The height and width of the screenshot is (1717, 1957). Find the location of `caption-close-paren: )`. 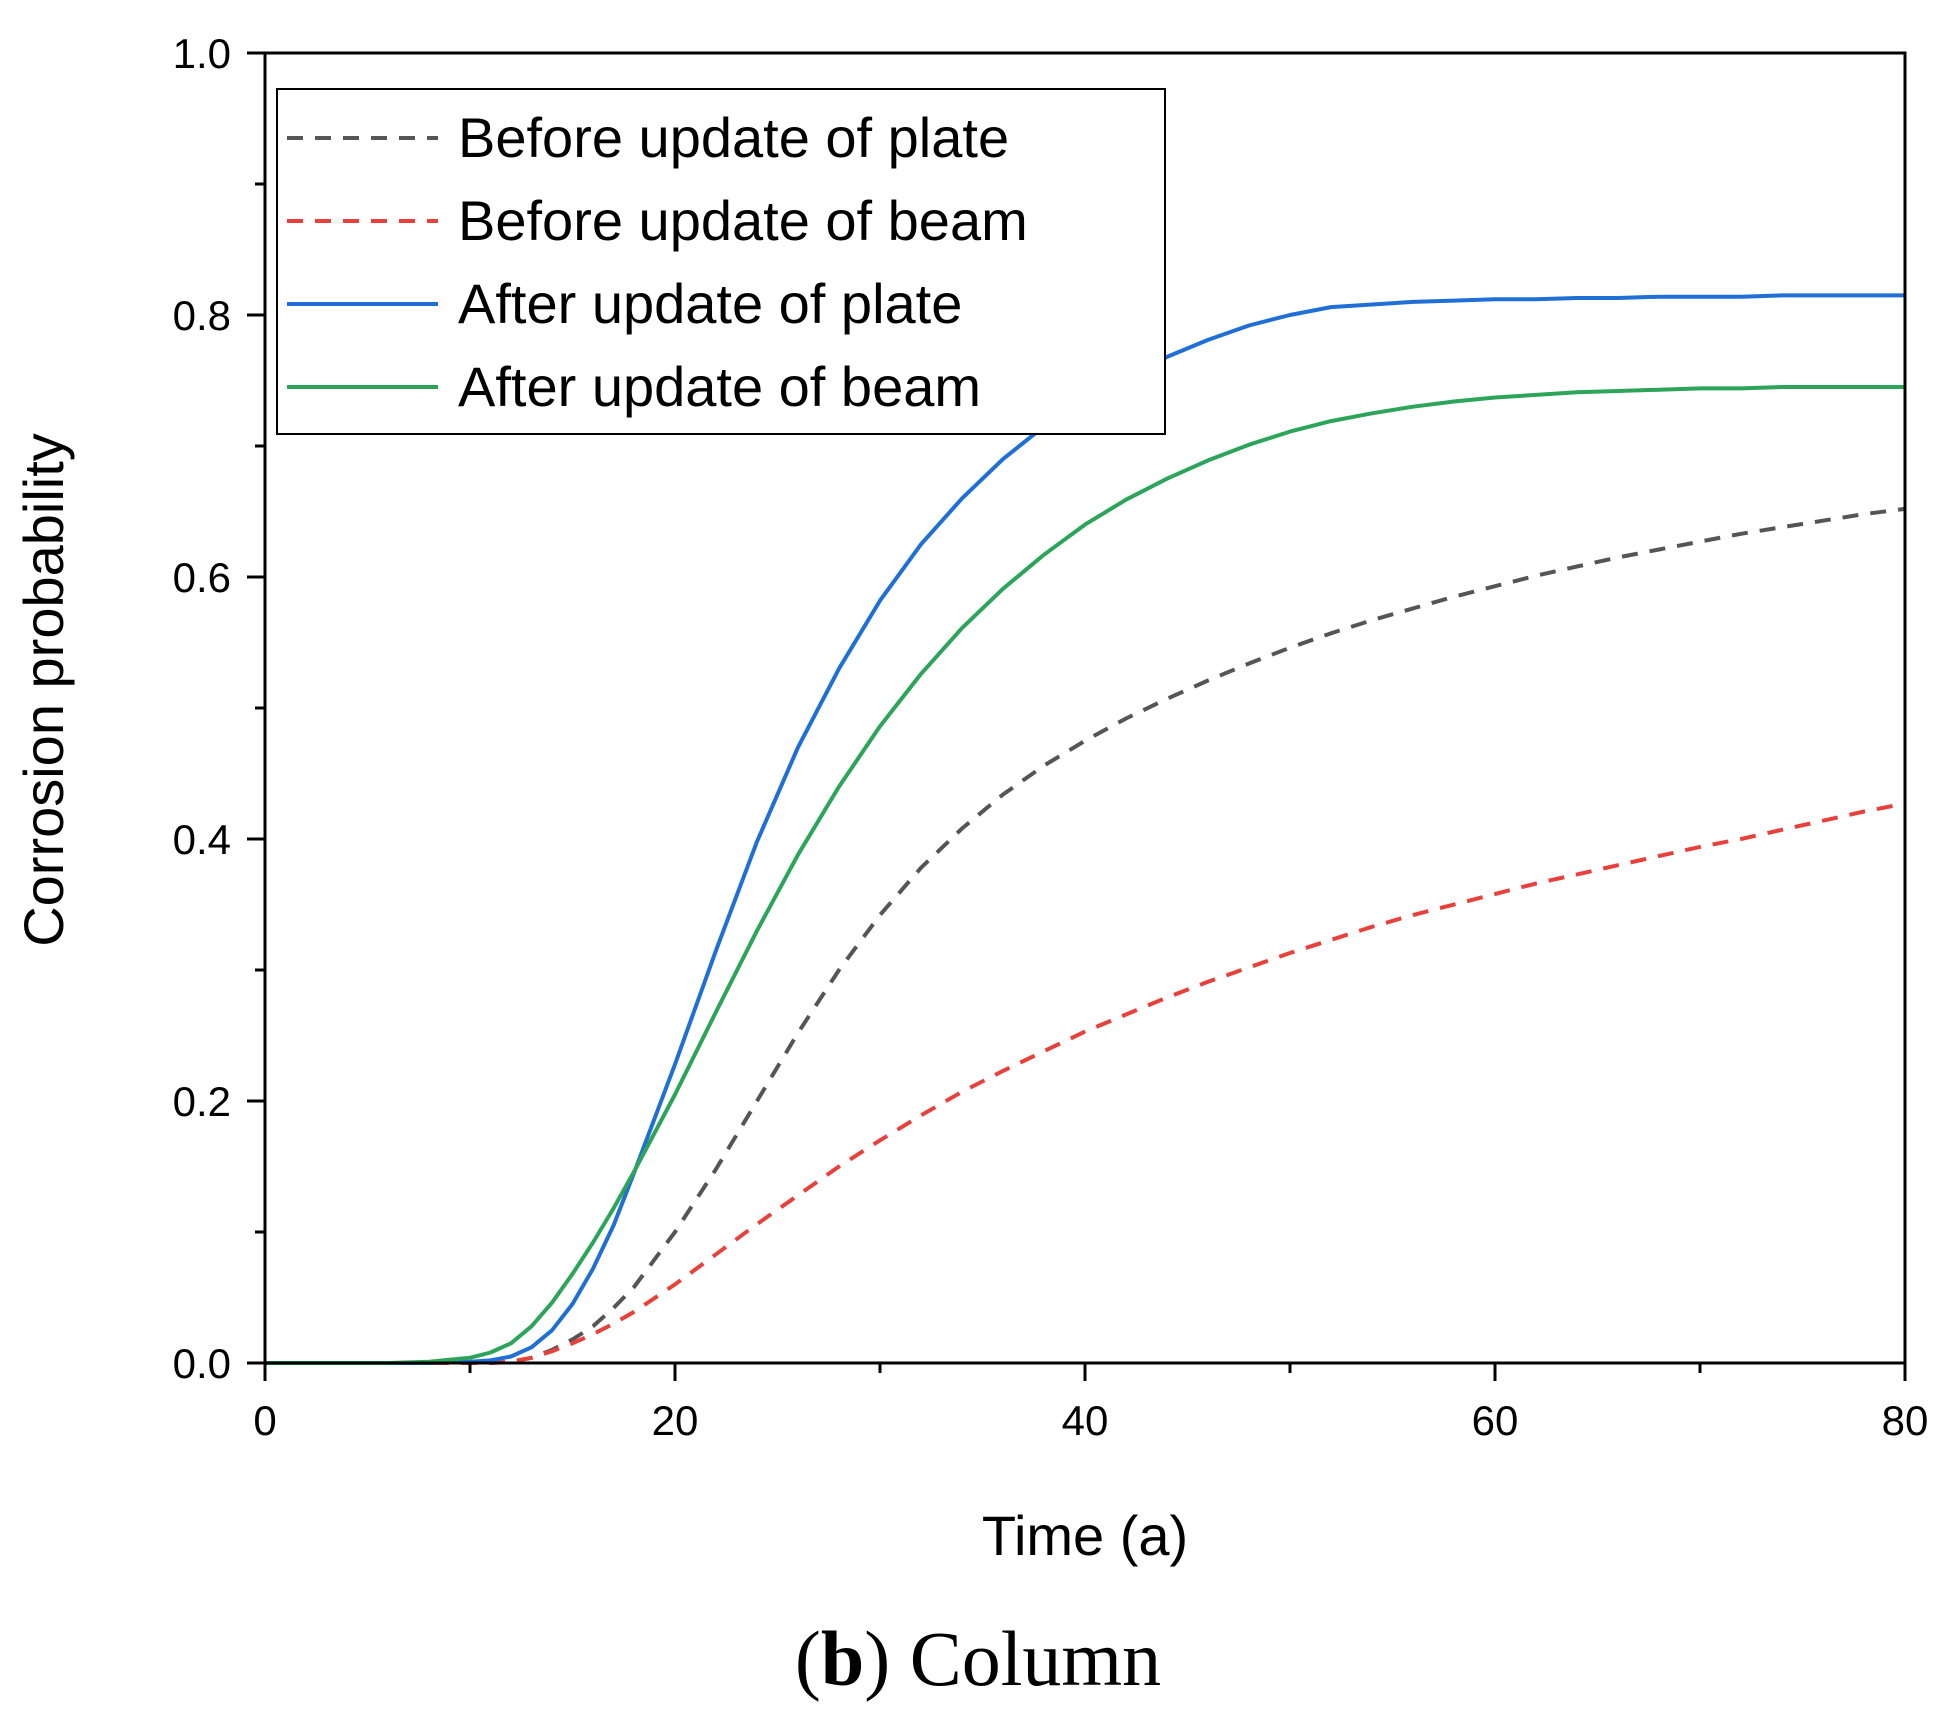

caption-close-paren: ) is located at coordinates (877, 1658).